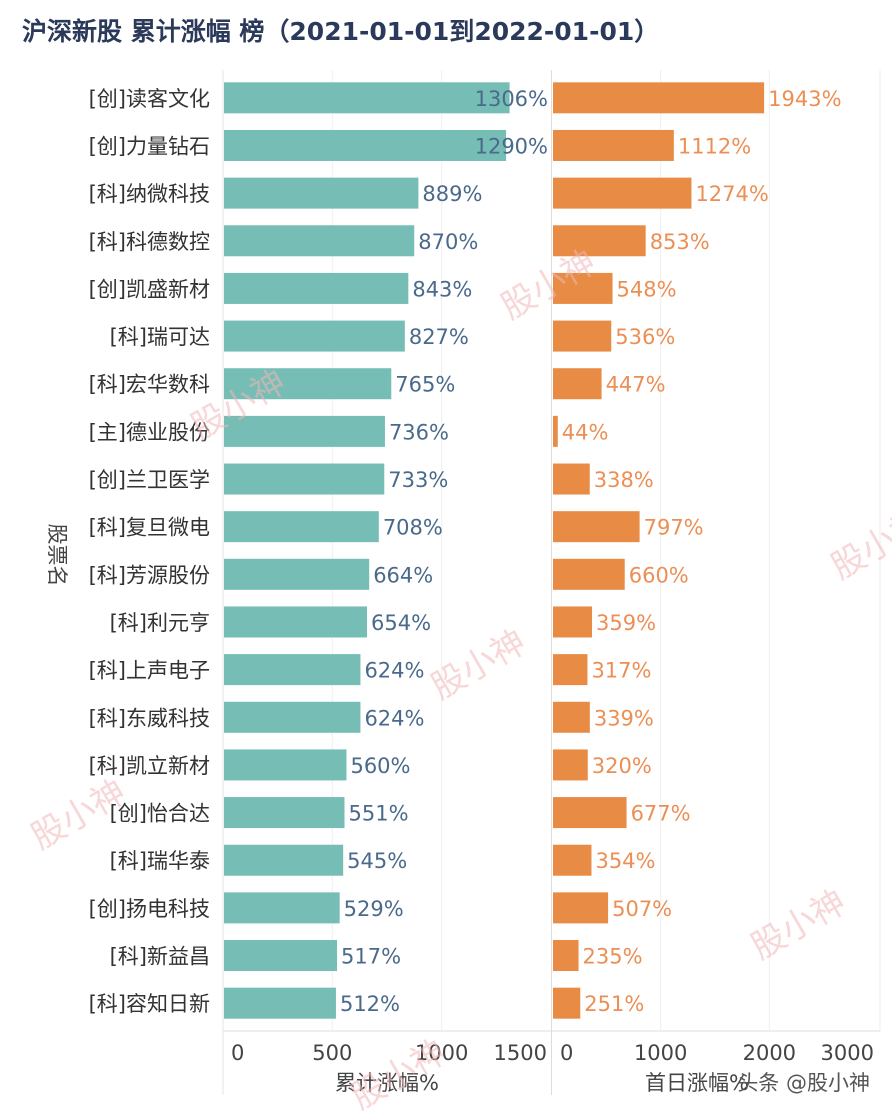 The width and height of the screenshot is (892, 1114). What do you see at coordinates (622, 766) in the screenshot?
I see `data-label: 320%` at bounding box center [622, 766].